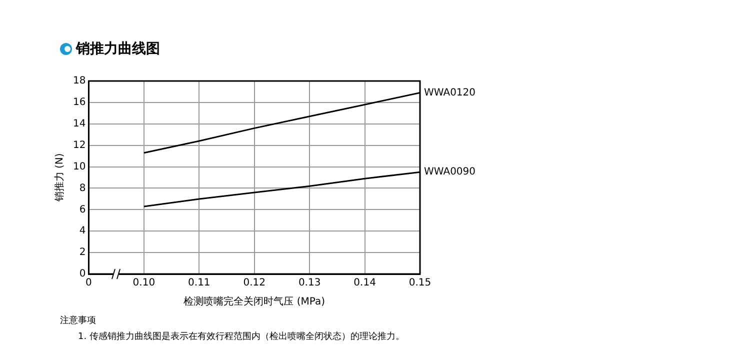 The image size is (755, 363). What do you see at coordinates (199, 283) in the screenshot?
I see `x-tick-label: 0.11` at bounding box center [199, 283].